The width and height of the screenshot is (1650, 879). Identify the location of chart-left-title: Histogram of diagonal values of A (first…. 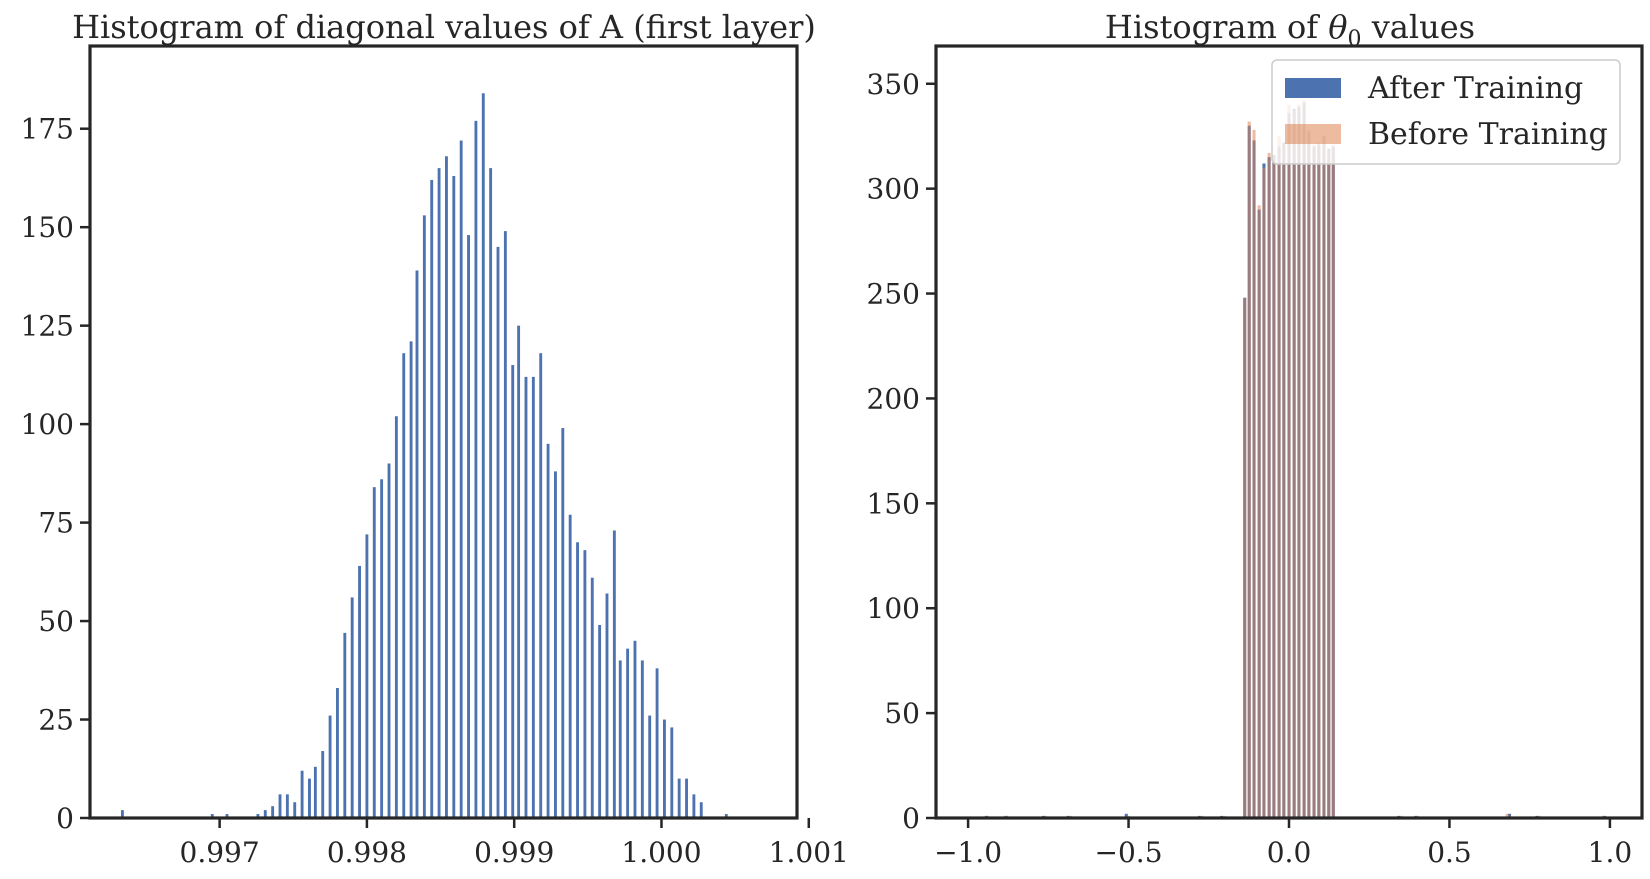
(444, 27).